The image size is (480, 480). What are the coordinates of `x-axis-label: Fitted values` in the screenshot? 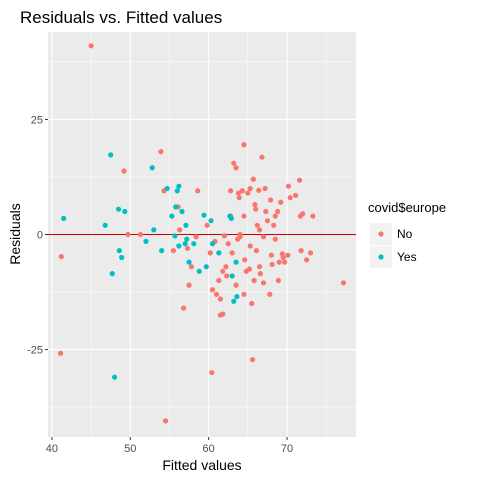 It's located at (201, 465).